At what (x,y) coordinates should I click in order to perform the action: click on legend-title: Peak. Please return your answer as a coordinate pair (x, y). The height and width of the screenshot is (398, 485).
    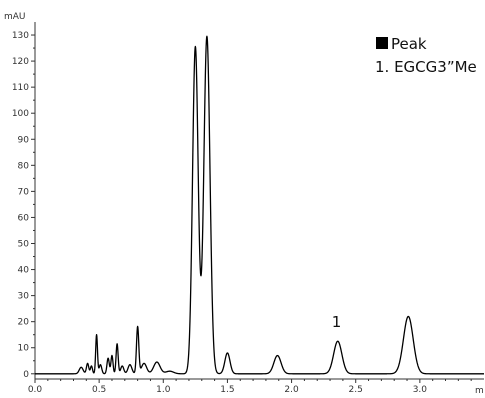
    Looking at the image, I should click on (409, 44).